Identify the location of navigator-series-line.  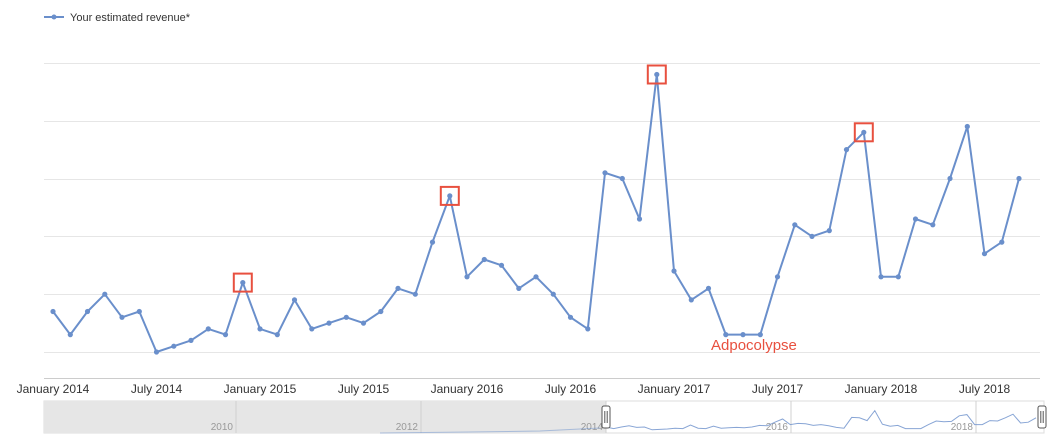
(821, 420).